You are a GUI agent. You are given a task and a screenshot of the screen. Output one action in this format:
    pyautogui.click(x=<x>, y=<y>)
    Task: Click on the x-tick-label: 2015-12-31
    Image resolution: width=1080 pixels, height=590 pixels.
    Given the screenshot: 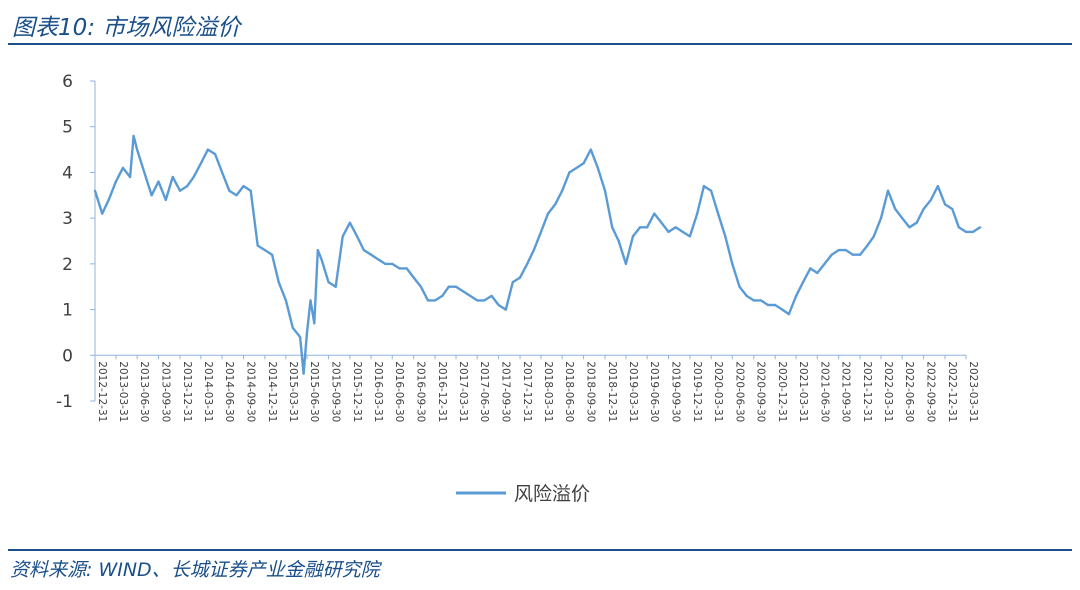 What is the action you would take?
    pyautogui.click(x=357, y=391)
    